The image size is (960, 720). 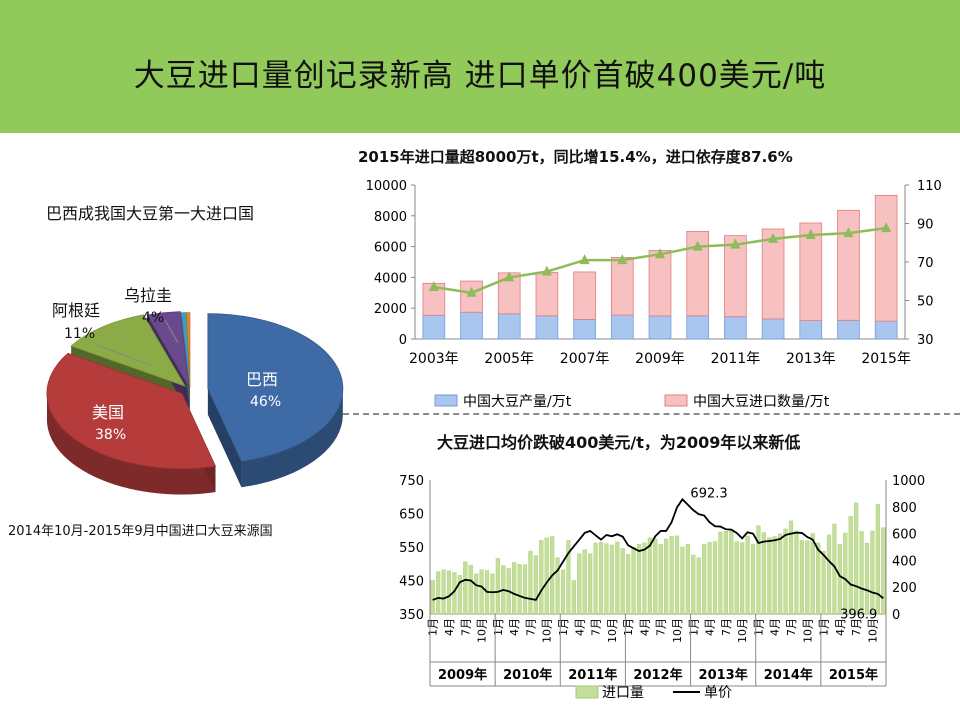 I want to click on annual-legend-swatch, so click(x=446, y=400).